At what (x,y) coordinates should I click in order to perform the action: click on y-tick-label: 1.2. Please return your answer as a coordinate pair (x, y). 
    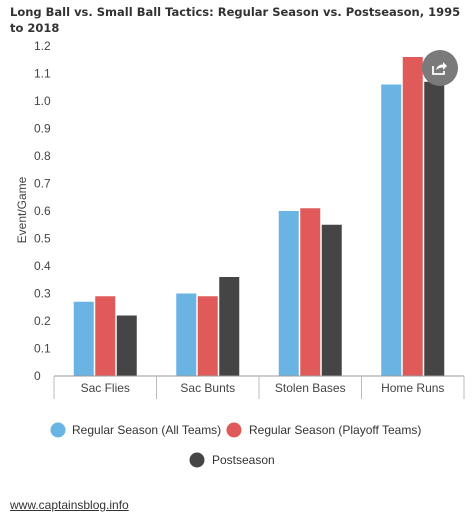
    Looking at the image, I should click on (42, 46).